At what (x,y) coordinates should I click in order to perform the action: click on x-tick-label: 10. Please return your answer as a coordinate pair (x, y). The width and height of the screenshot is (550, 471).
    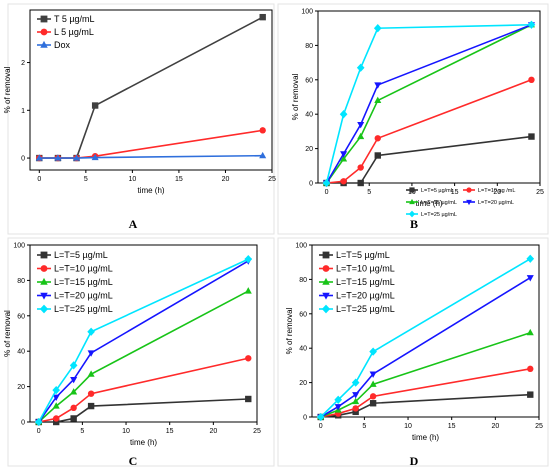
    Looking at the image, I should click on (132, 179).